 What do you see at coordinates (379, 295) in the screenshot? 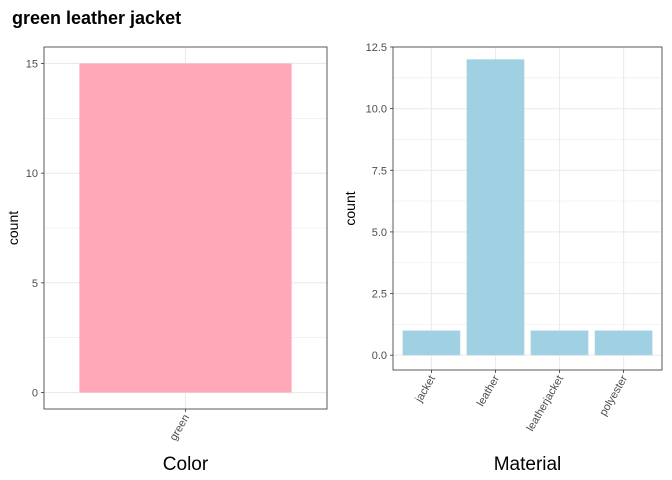
I see `y-tick-label: 2.5` at bounding box center [379, 295].